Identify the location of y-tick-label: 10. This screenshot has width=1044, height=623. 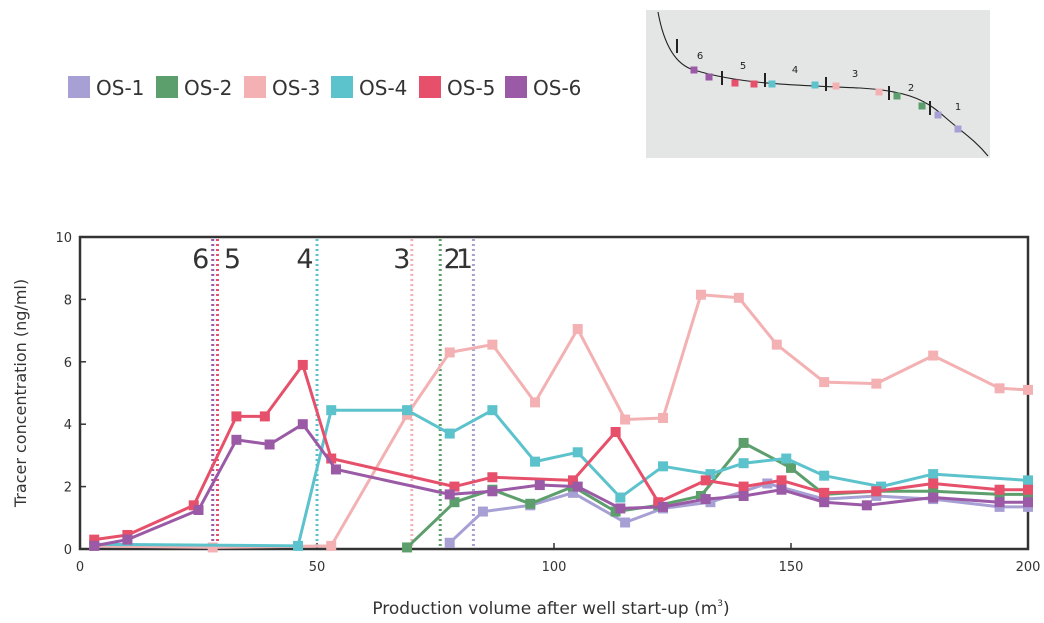
(63, 238).